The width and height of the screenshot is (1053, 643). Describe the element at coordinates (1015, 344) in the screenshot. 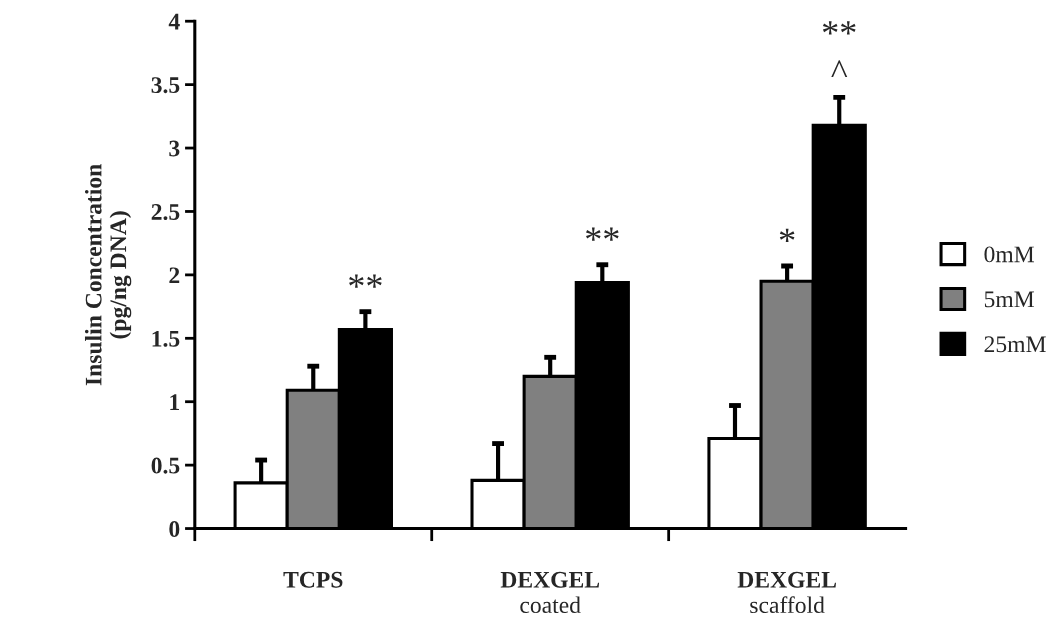

I see `legend-label: 25mM` at that location.